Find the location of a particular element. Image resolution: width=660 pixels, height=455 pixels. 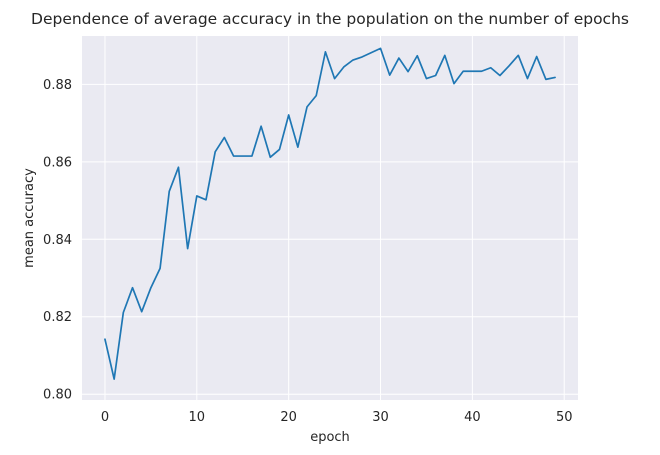

y-axis: 0.80 0.82 0.84 0.86 0.88 is located at coordinates (57, 240).